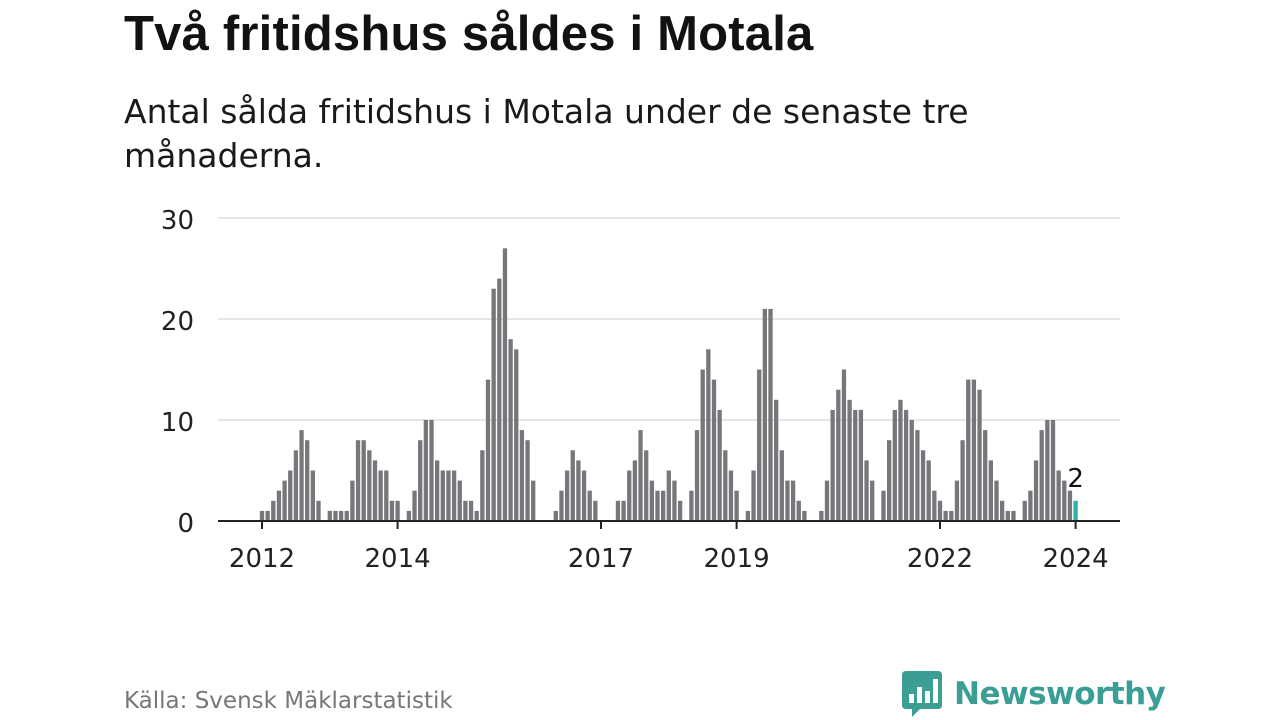  What do you see at coordinates (177, 423) in the screenshot?
I see `y-tick-label: 10` at bounding box center [177, 423].